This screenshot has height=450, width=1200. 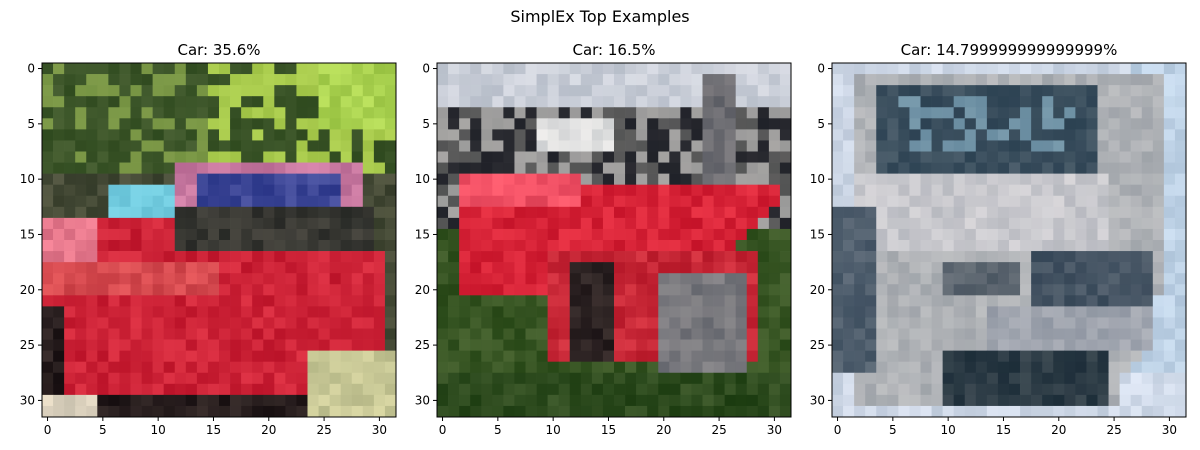 I want to click on y-tick-label: 25, so click(x=422, y=345).